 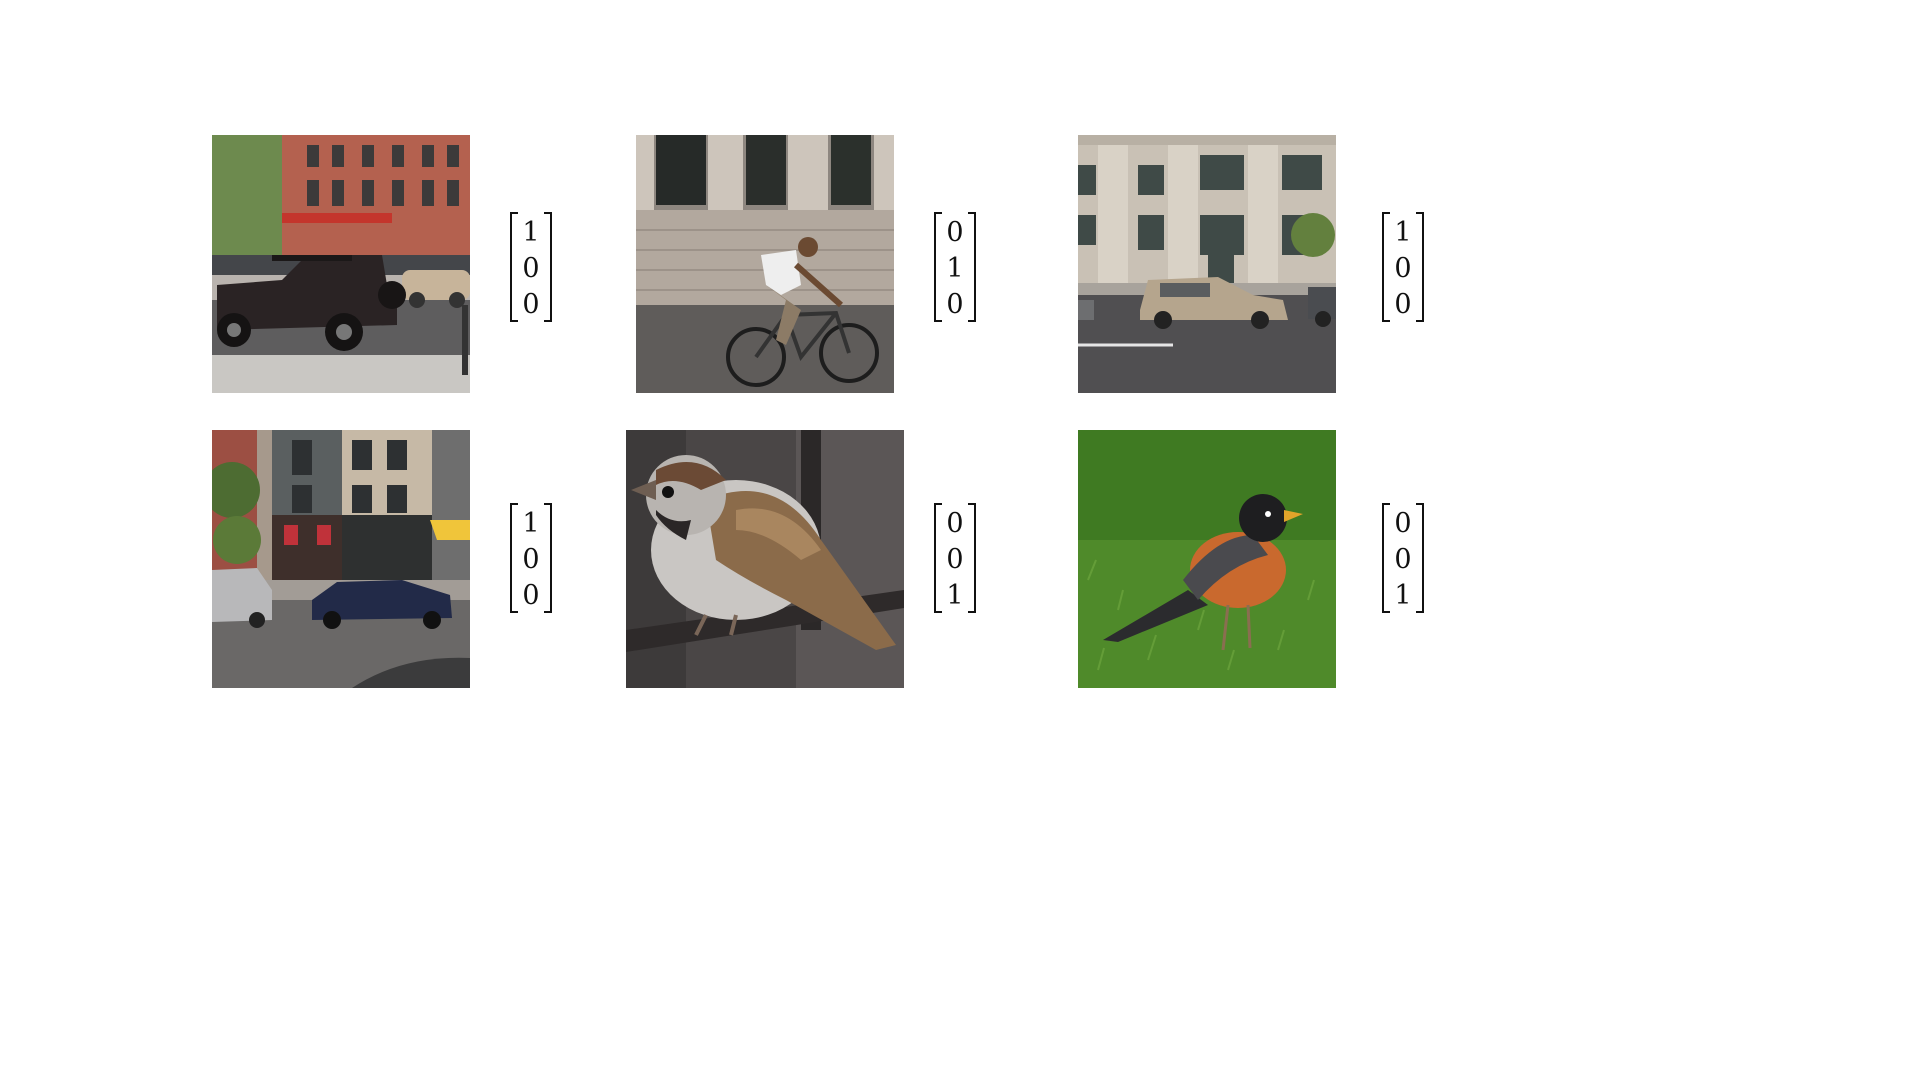 What do you see at coordinates (765, 264) in the screenshot?
I see `cyclist-photo` at bounding box center [765, 264].